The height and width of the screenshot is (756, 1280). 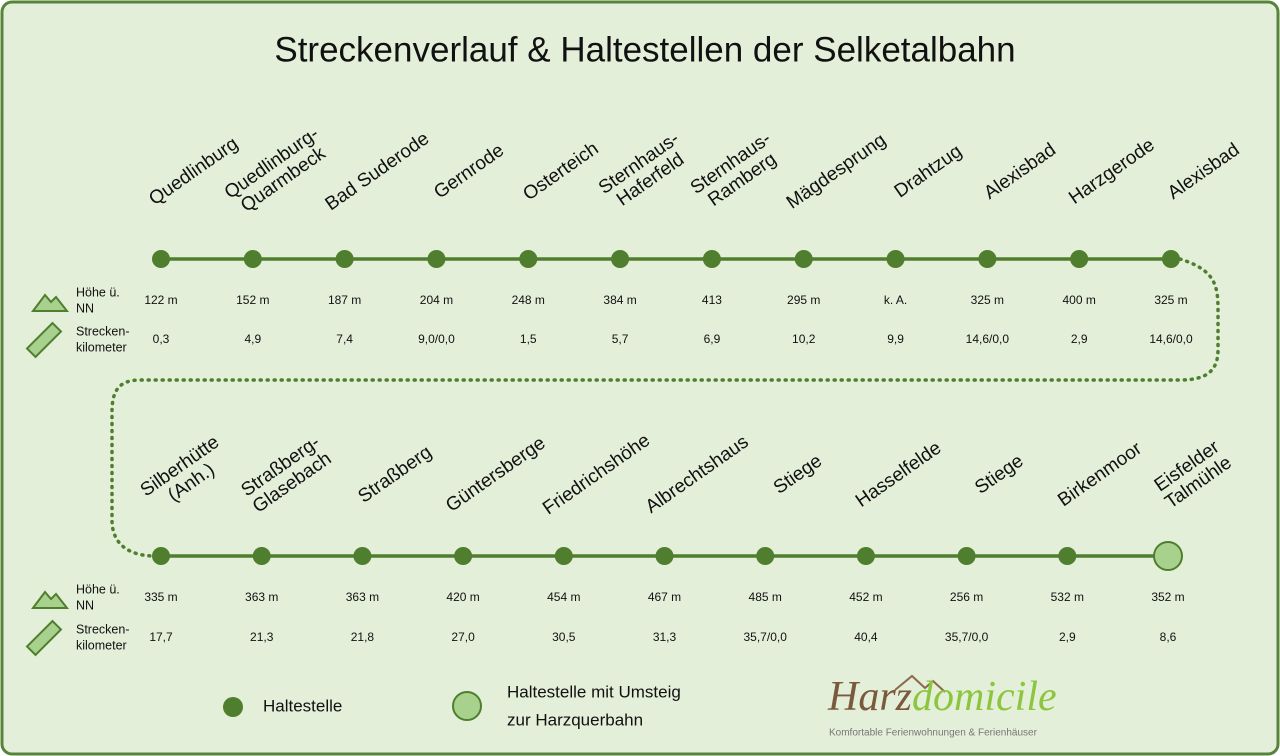 I want to click on km: 10,2, so click(x=804, y=339).